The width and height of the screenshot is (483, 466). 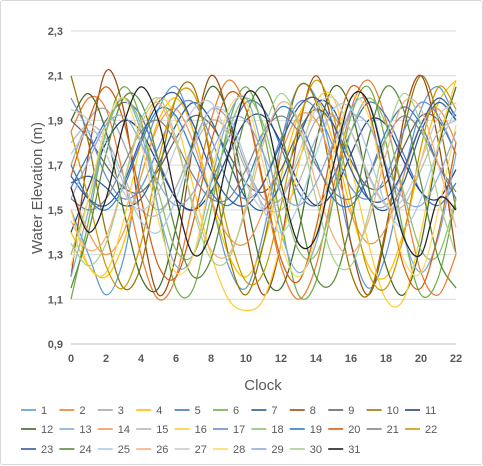 I want to click on legend-item-24: 24, so click(x=75, y=450).